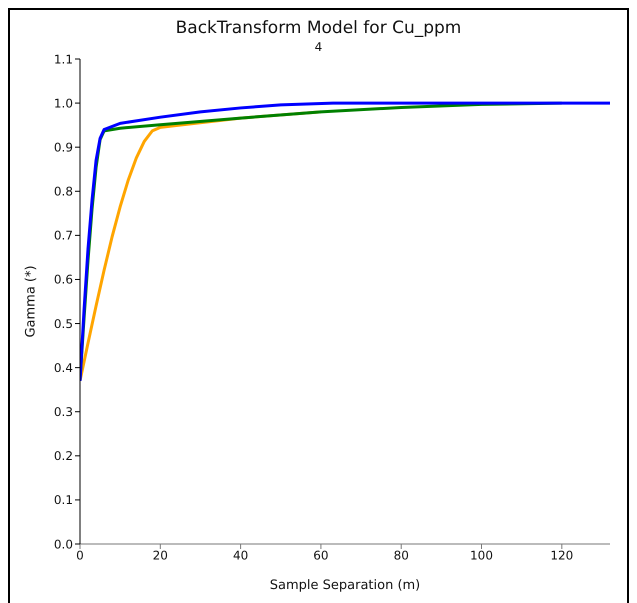 The height and width of the screenshot is (603, 637). I want to click on y-tick-label: 1.0, so click(63, 103).